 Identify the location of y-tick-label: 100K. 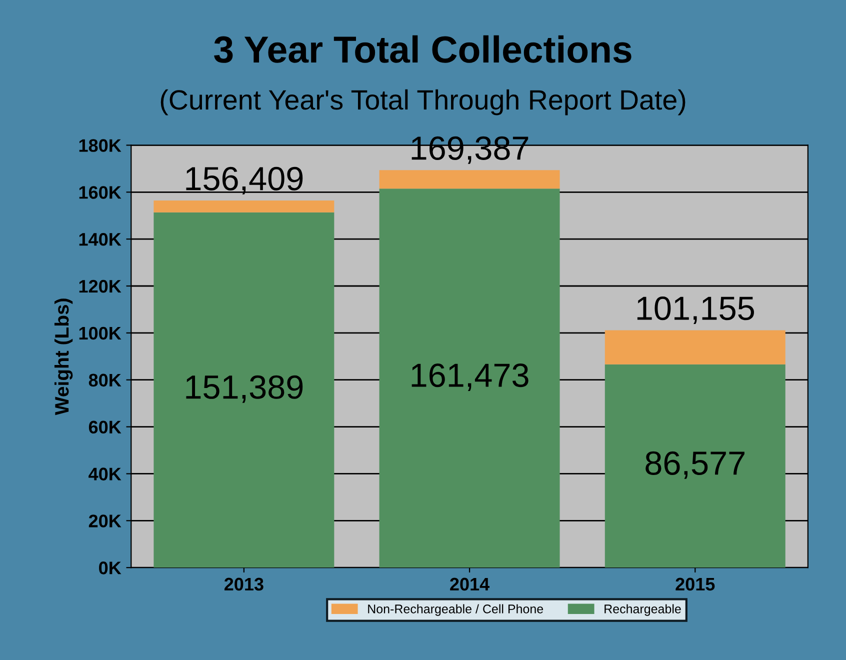
(100, 333).